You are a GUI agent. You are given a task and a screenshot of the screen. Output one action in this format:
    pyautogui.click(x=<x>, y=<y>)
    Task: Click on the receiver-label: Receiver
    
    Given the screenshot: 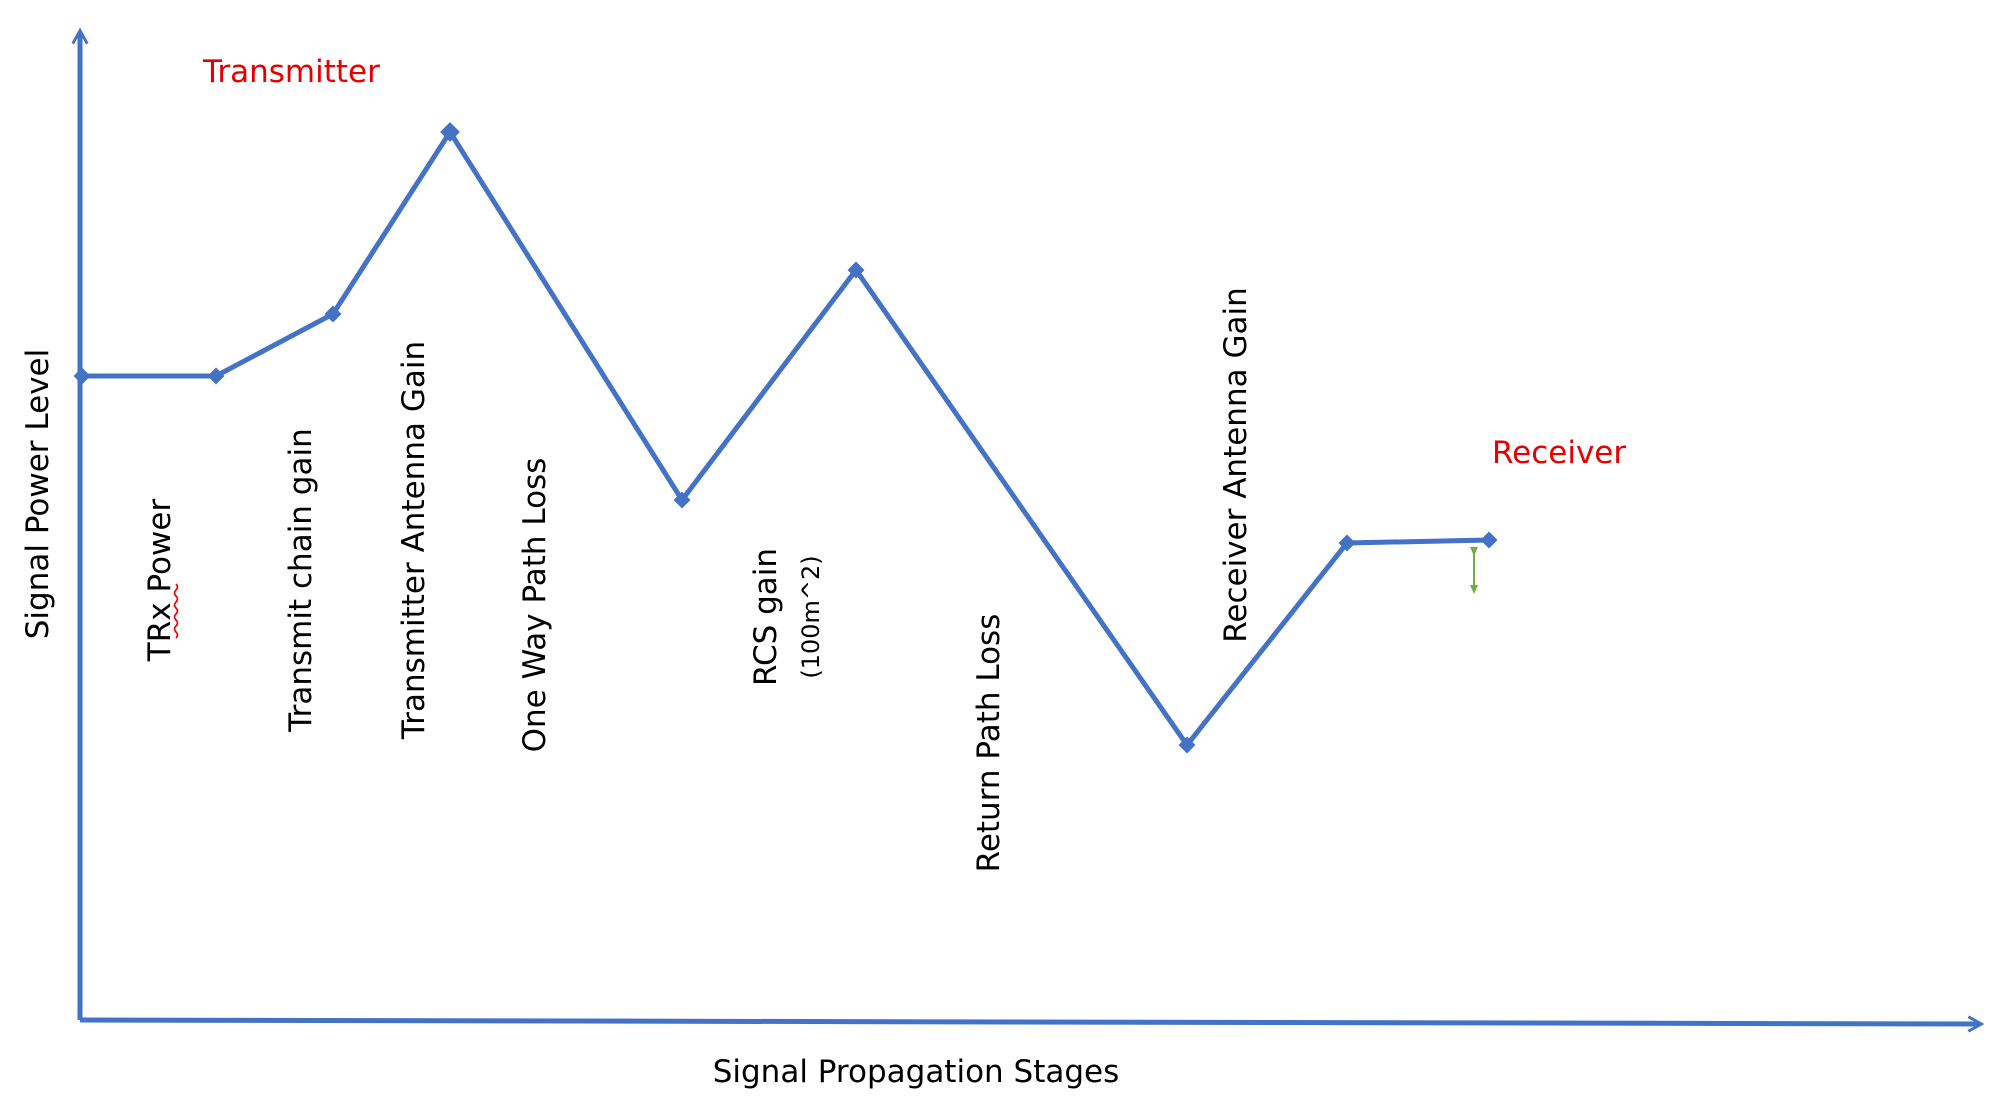 What is the action you would take?
    pyautogui.click(x=1559, y=453)
    